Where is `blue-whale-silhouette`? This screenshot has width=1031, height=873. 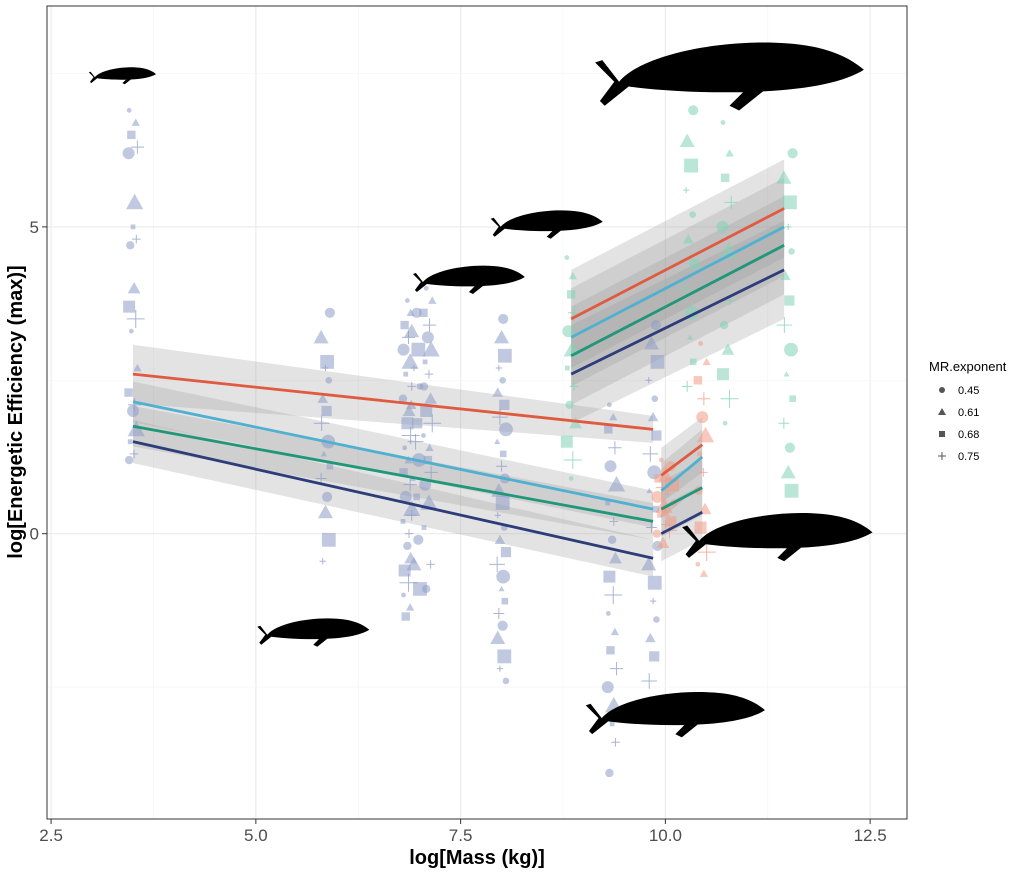
blue-whale-silhouette is located at coordinates (729, 76).